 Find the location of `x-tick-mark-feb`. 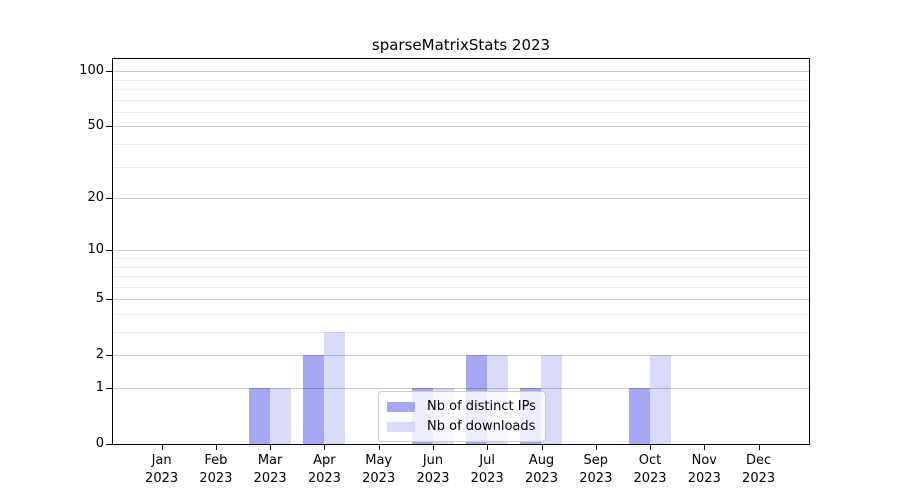

x-tick-mark-feb is located at coordinates (216, 447).